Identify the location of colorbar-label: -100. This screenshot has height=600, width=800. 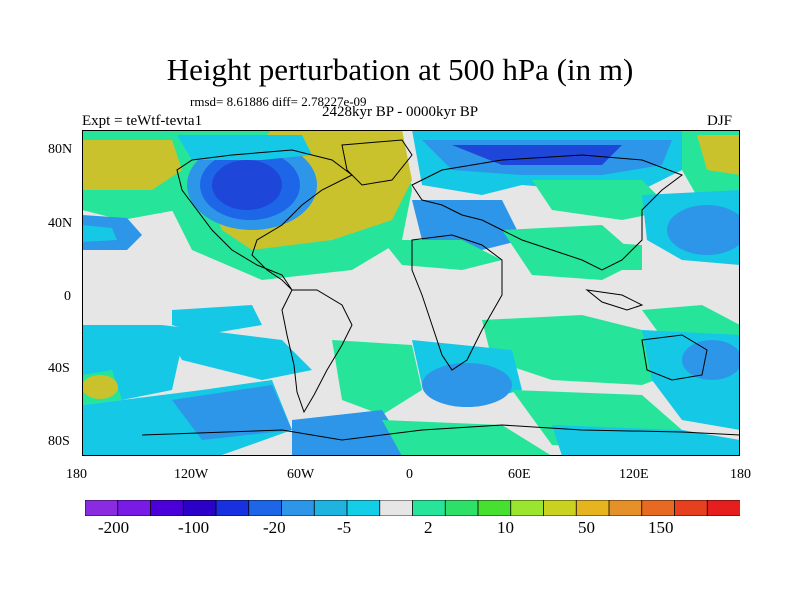
(194, 527).